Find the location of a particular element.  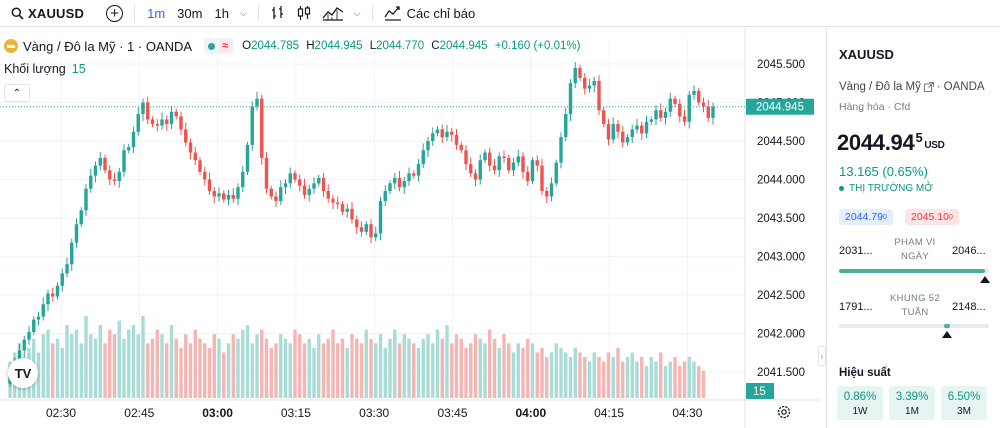

symbol-search-button: XAUUSD is located at coordinates (47, 13).